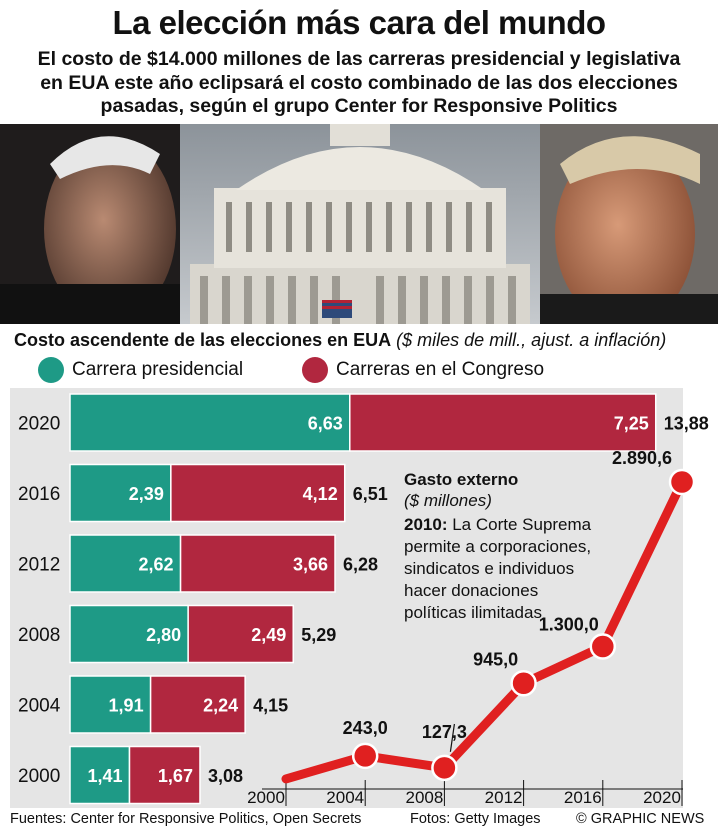  I want to click on data-label-presidential: 2,80, so click(163, 635).